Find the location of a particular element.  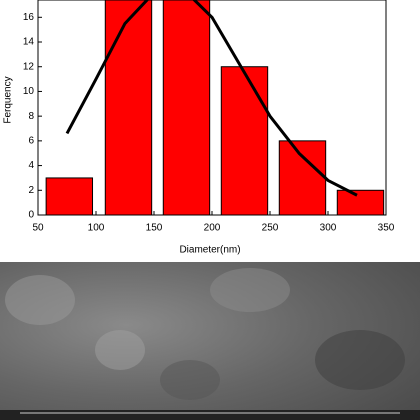

y-tick-label: 6 is located at coordinates (31, 141).